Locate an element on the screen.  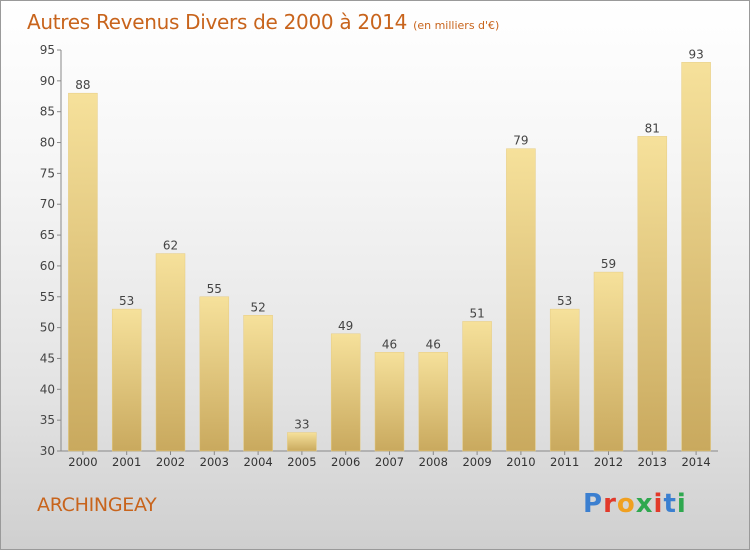
x-tick-label-2013: 2013 is located at coordinates (652, 462).